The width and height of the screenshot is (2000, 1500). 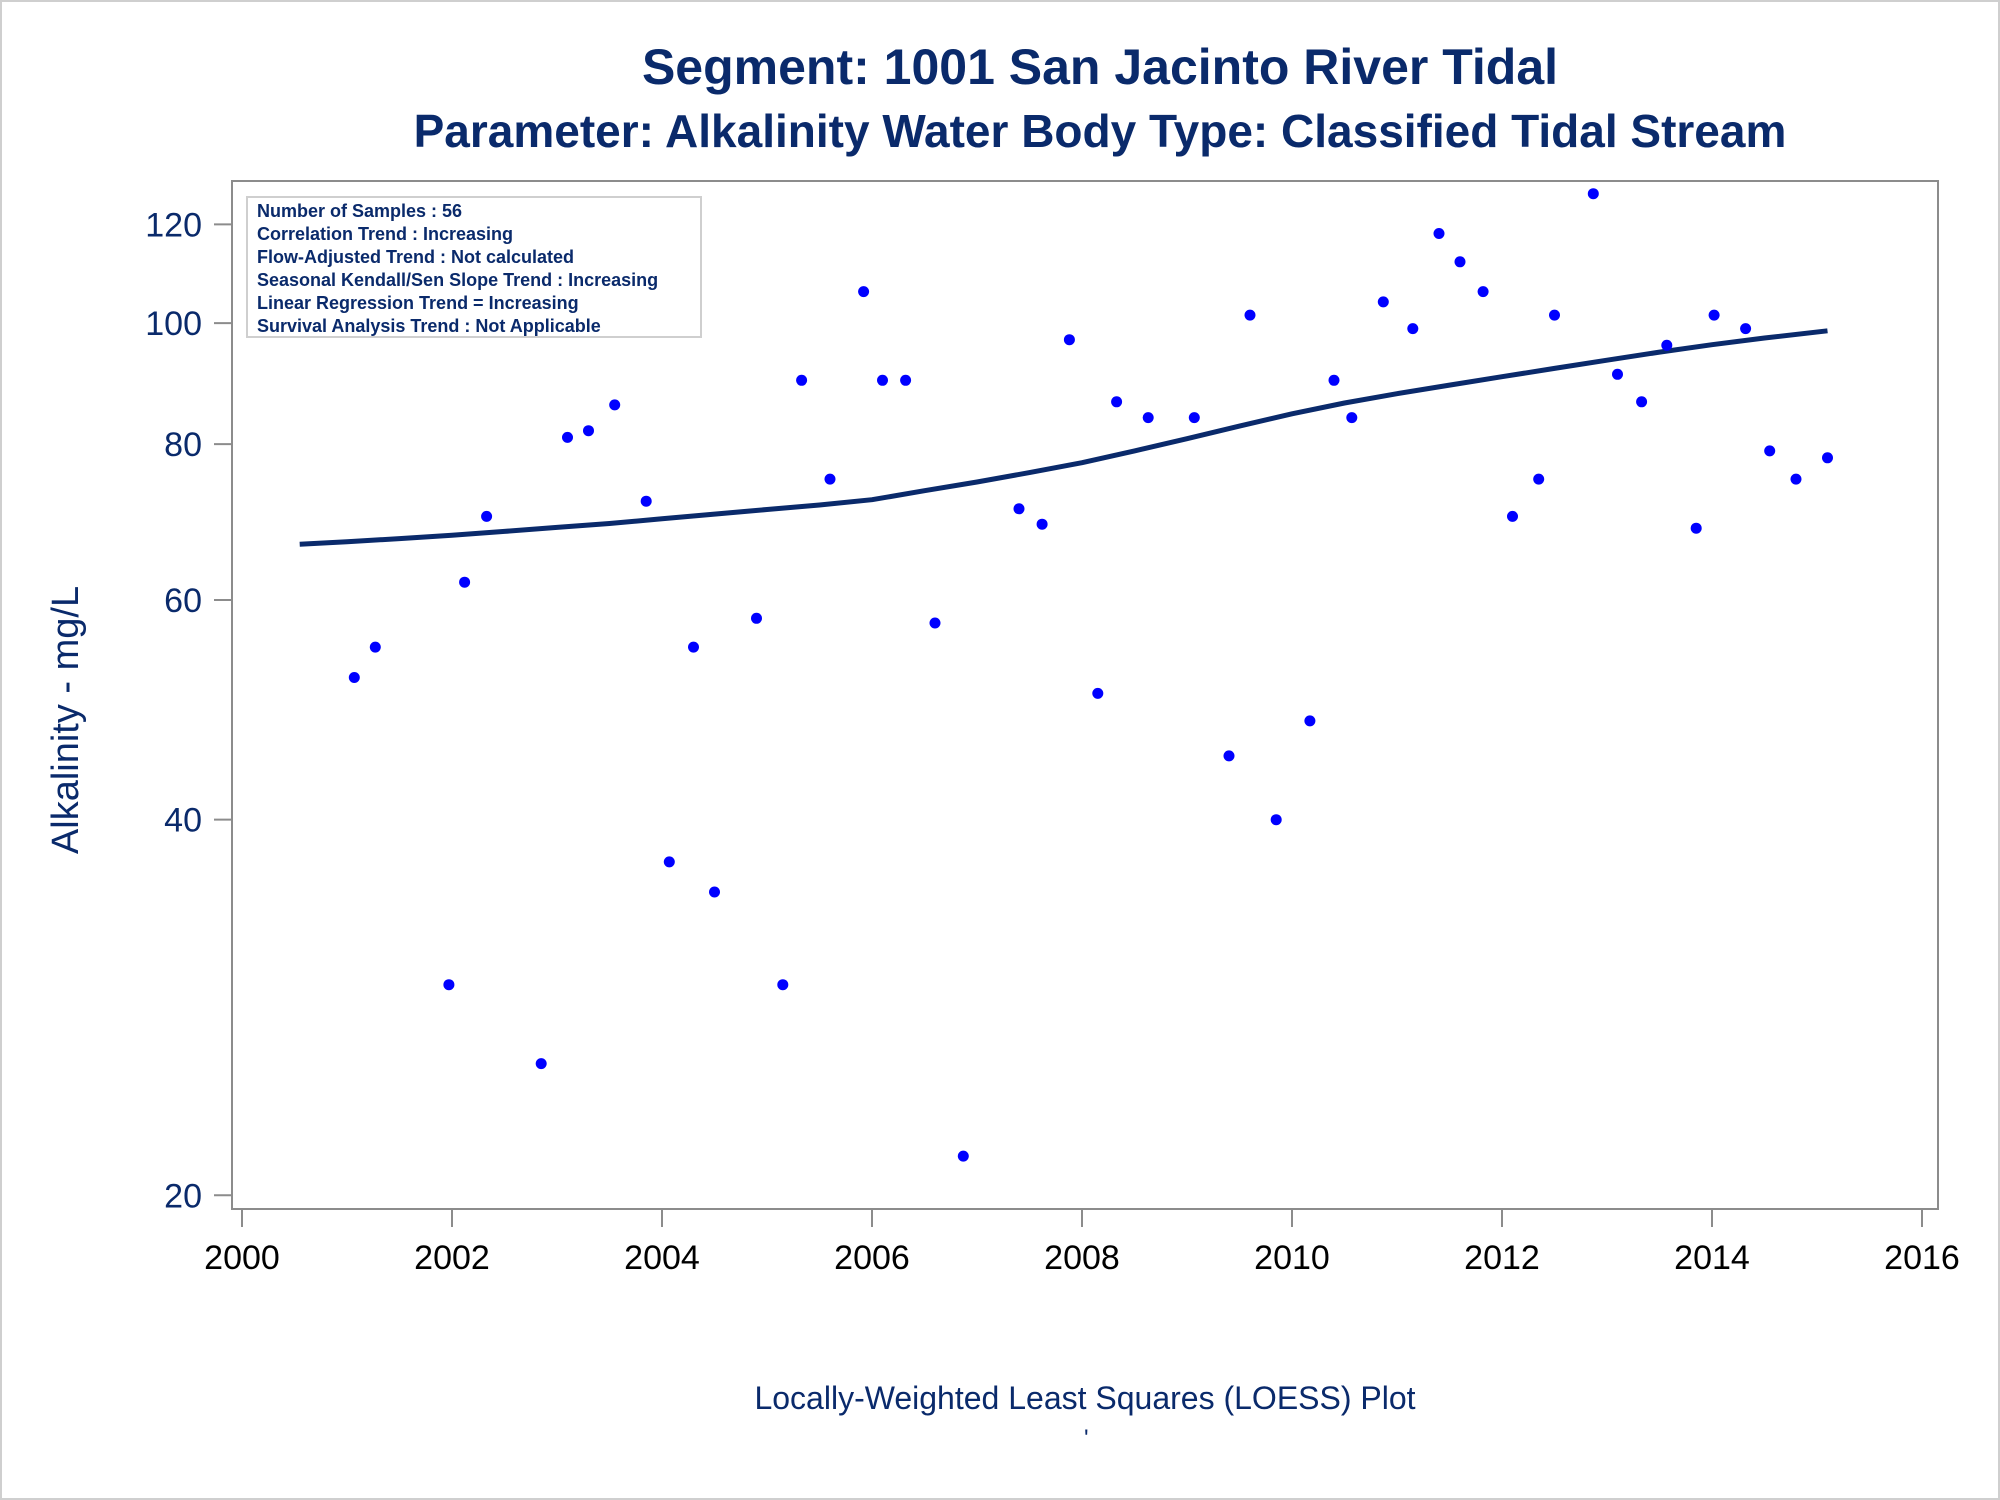 What do you see at coordinates (183, 445) in the screenshot?
I see `y-tick-label: 80` at bounding box center [183, 445].